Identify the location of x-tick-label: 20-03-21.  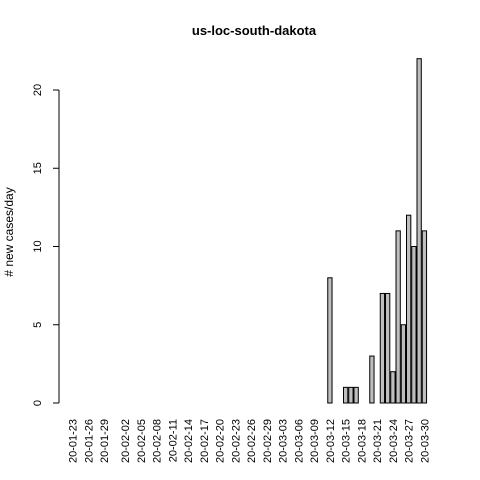
(378, 441).